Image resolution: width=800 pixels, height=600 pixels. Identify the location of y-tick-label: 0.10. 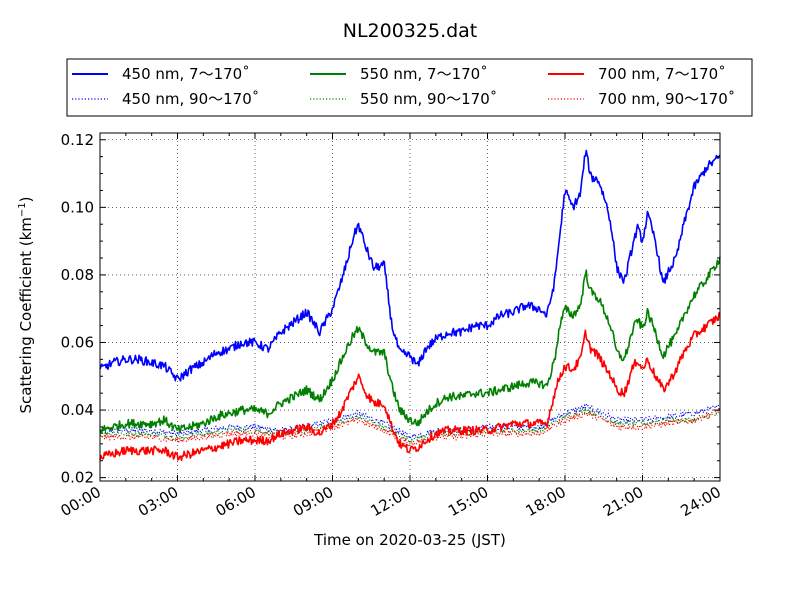
(77, 207).